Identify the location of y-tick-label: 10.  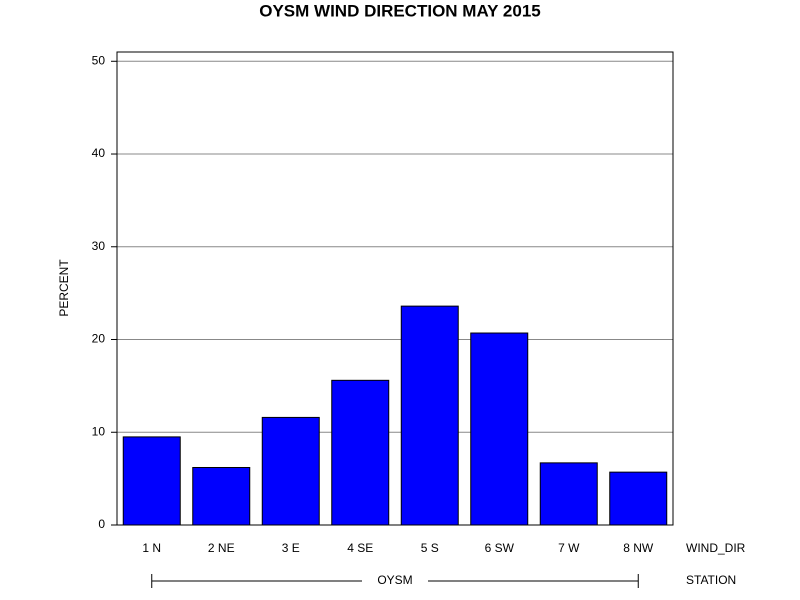
(99, 431).